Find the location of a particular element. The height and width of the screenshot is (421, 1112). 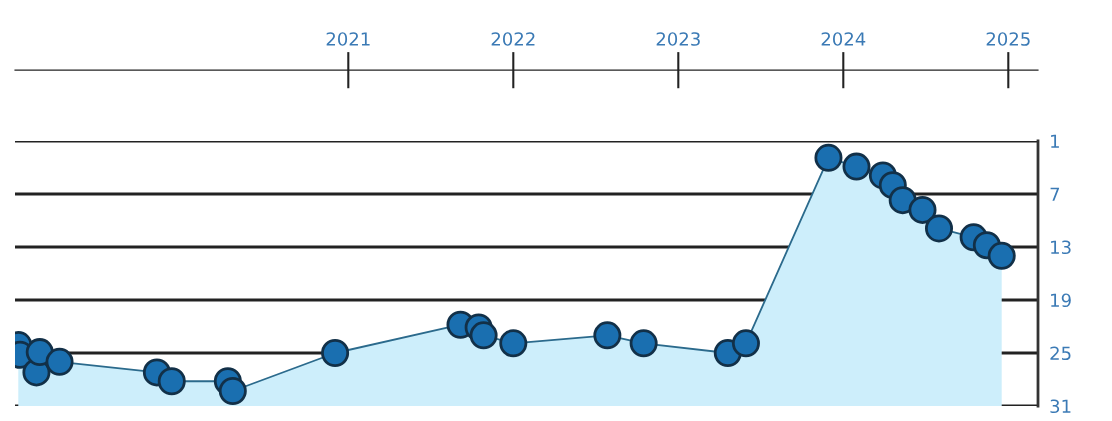

y-tick-label: 1 is located at coordinates (1055, 141).